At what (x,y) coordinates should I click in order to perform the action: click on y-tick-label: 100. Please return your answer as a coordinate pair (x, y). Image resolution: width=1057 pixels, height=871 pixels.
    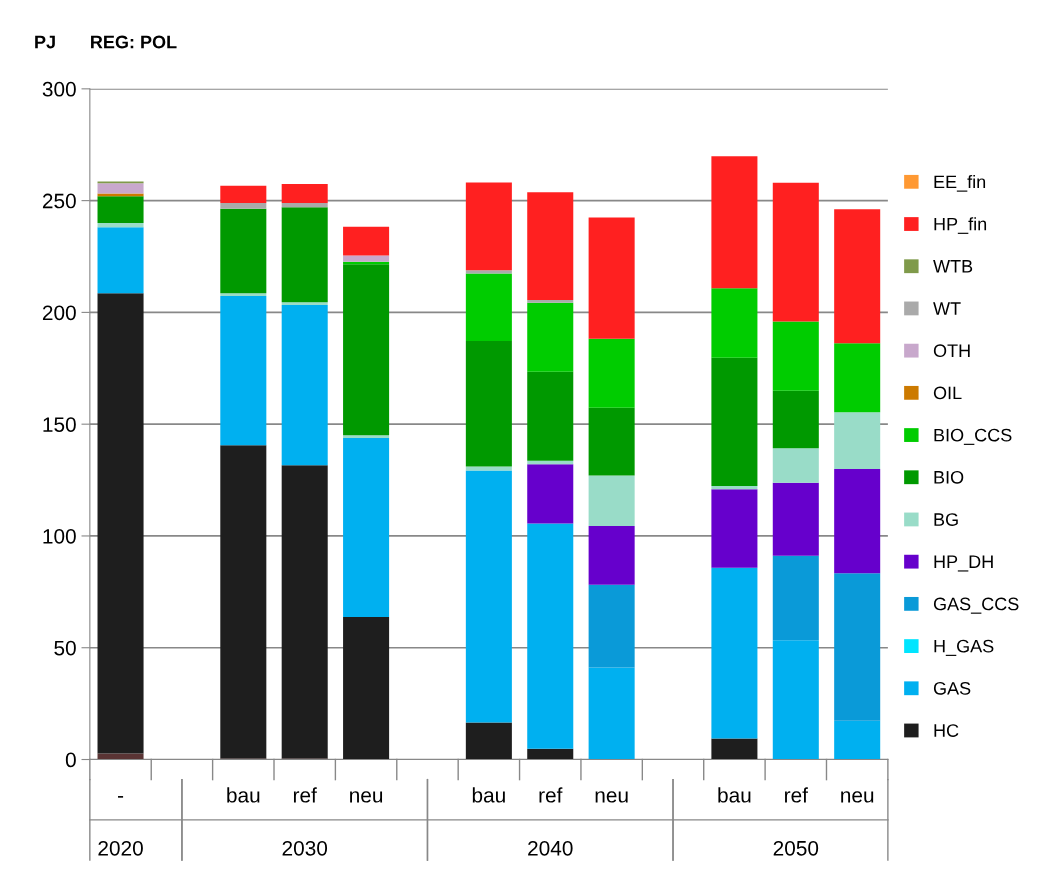
    Looking at the image, I should click on (59, 536).